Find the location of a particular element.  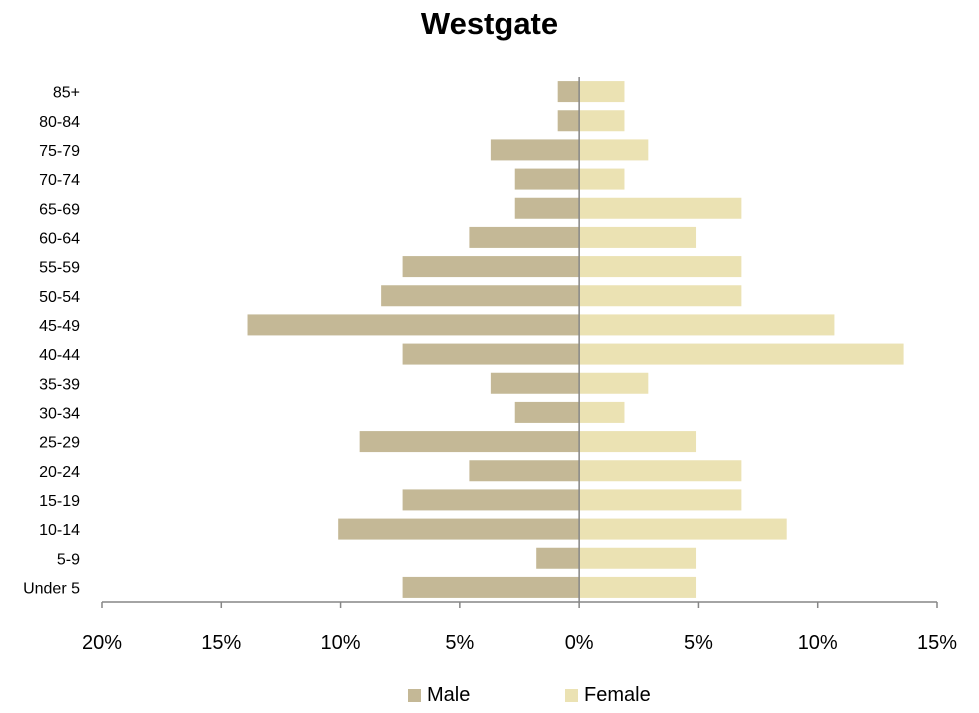

category-label: 20-24 is located at coordinates (59, 472).